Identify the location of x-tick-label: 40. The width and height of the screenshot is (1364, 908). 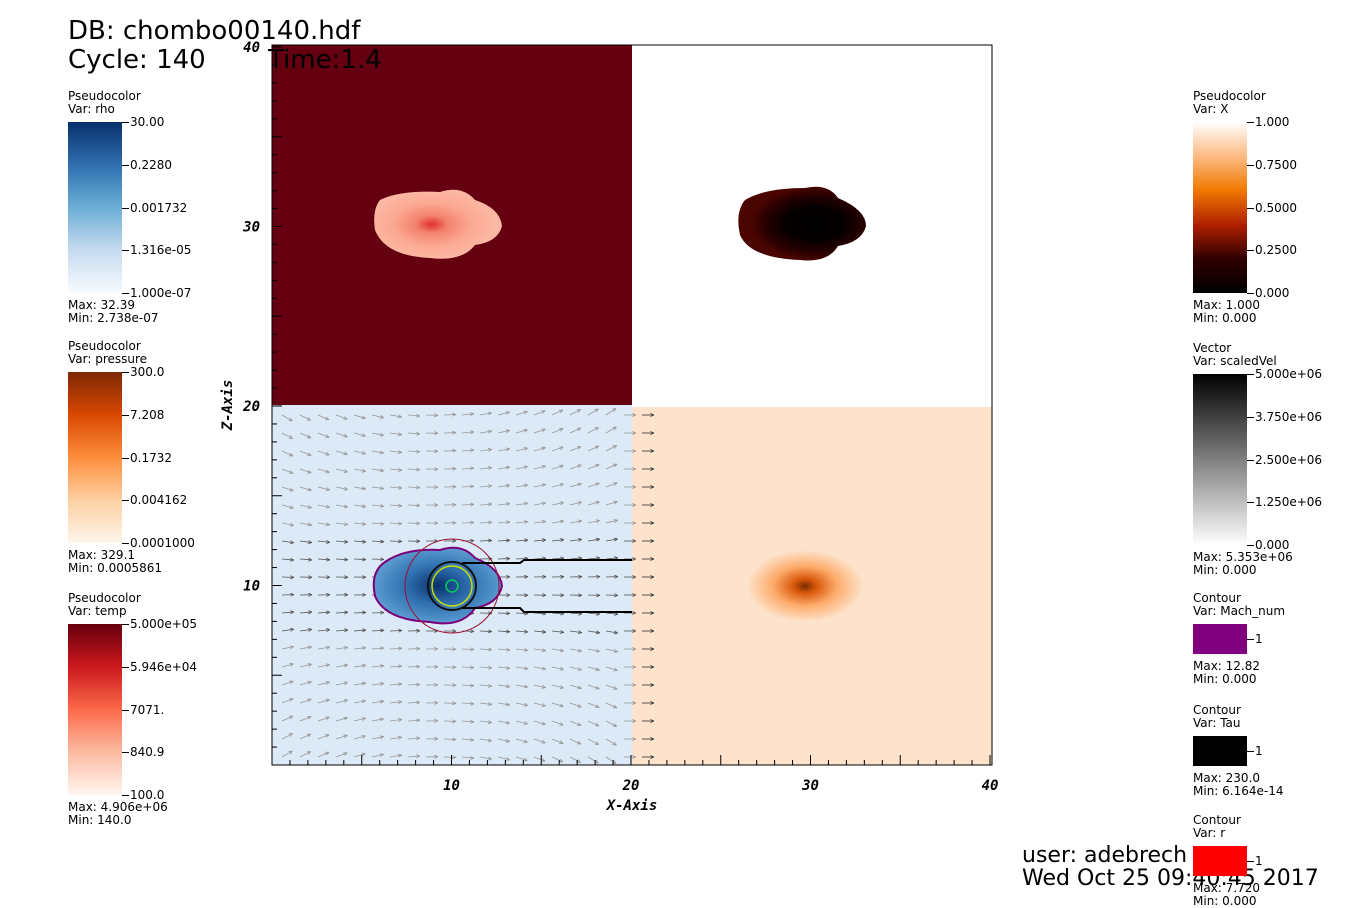
(990, 786).